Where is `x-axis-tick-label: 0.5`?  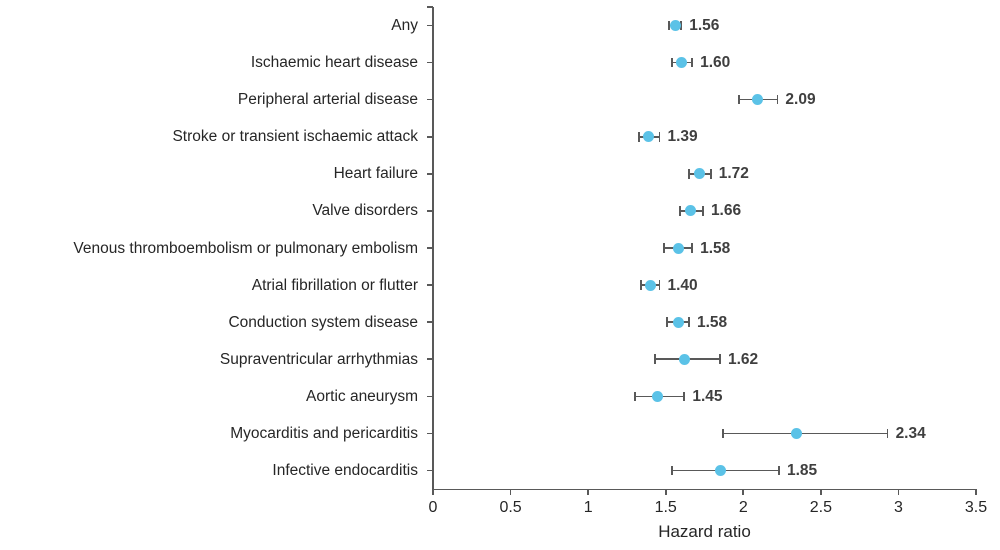 x-axis-tick-label: 0.5 is located at coordinates (510, 507).